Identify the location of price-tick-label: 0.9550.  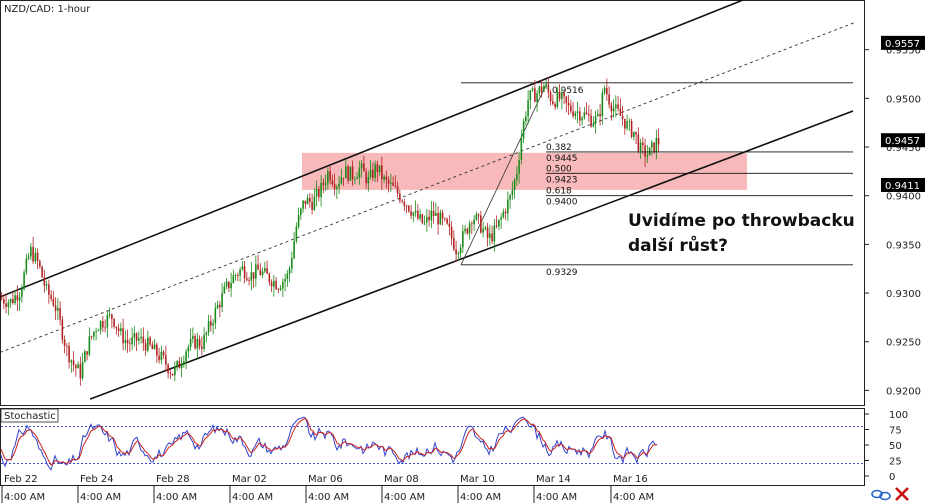
(903, 51).